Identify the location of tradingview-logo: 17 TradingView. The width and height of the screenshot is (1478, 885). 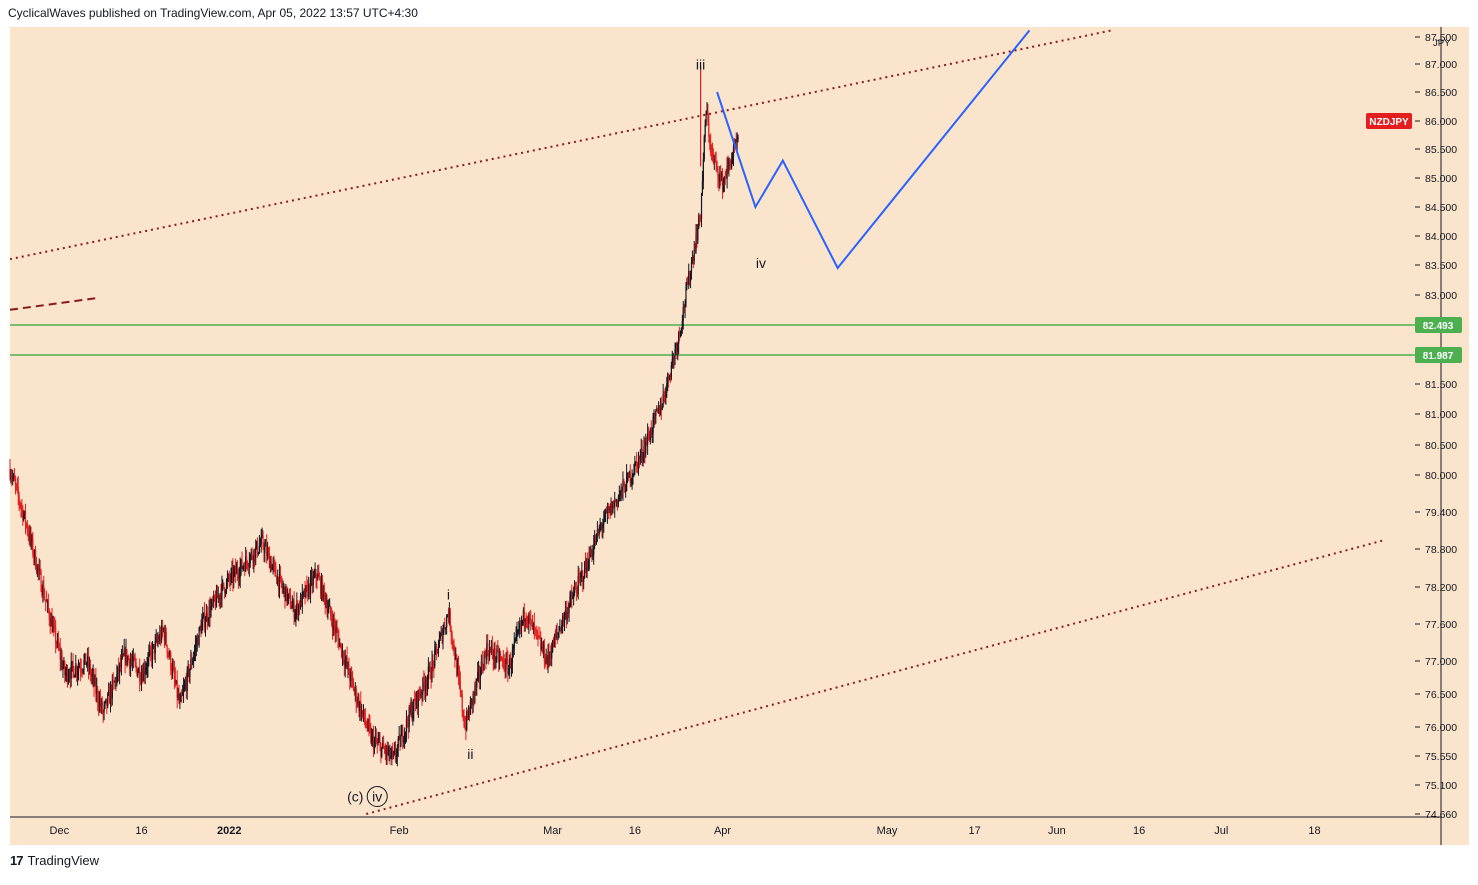
(54, 860).